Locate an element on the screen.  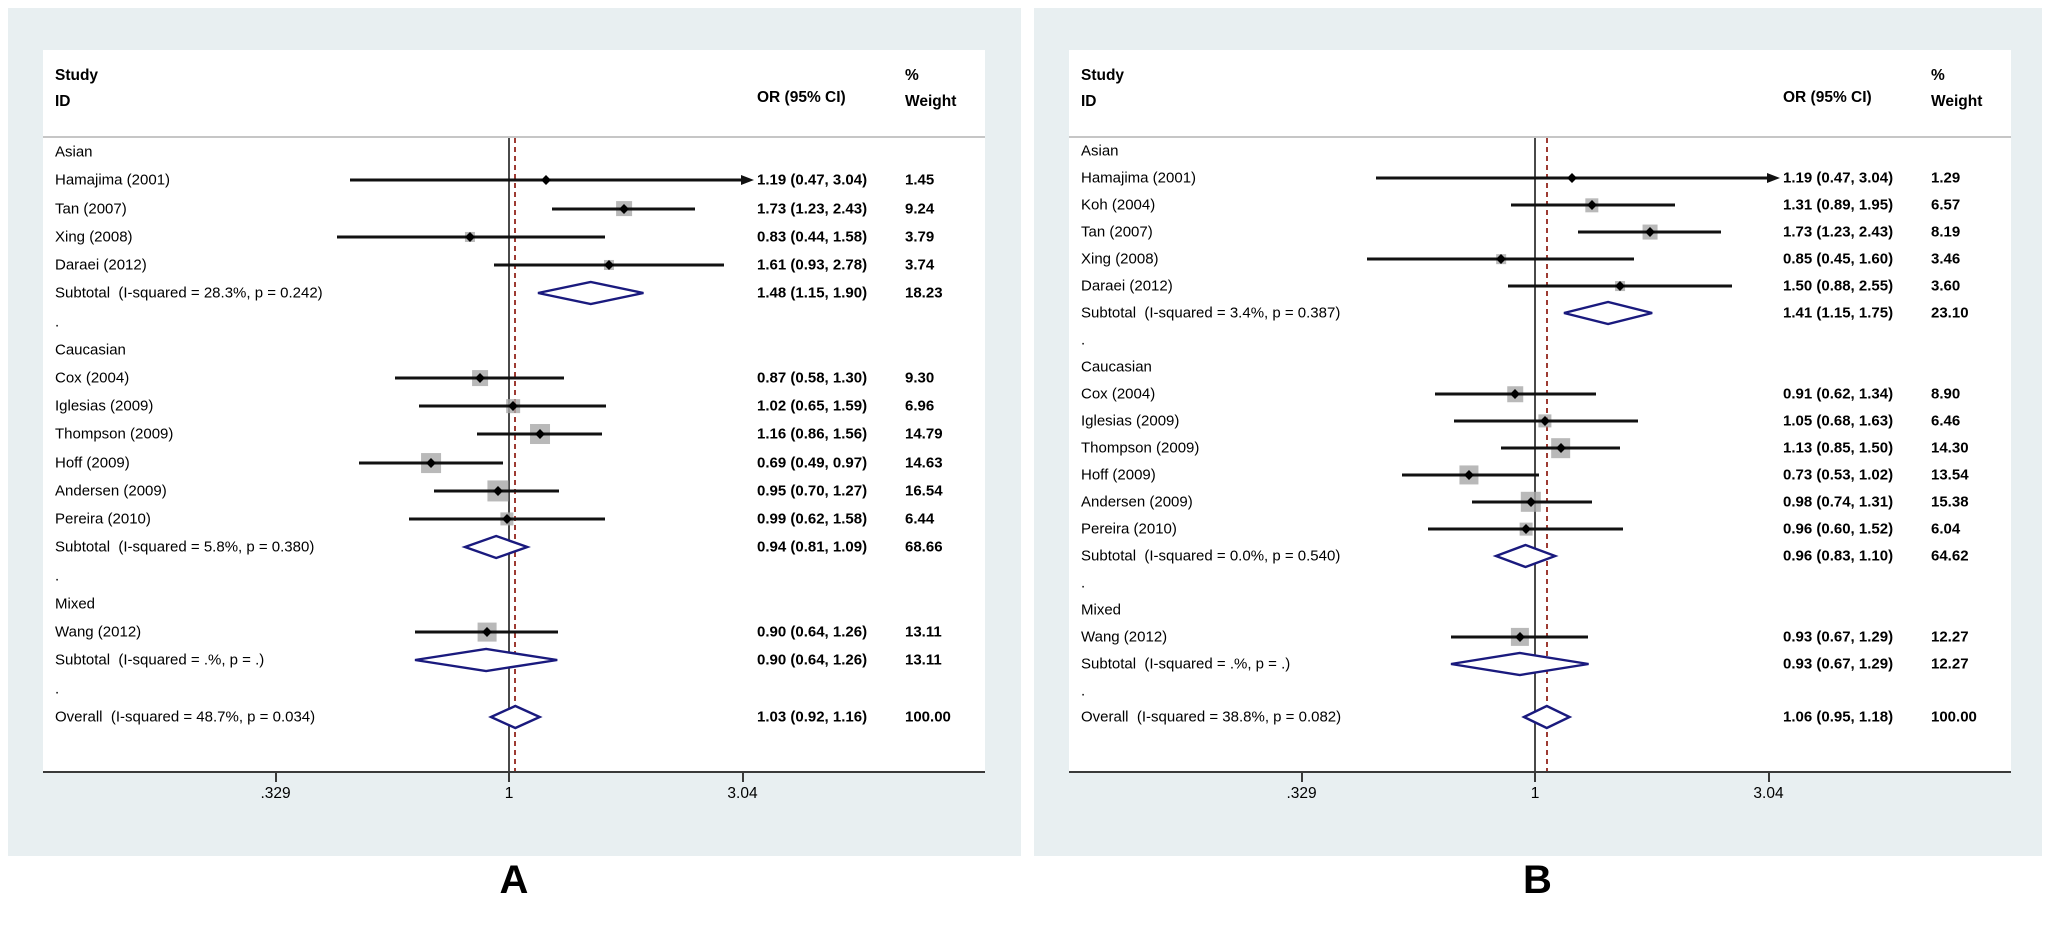
weight-value: 6.44 is located at coordinates (920, 519).